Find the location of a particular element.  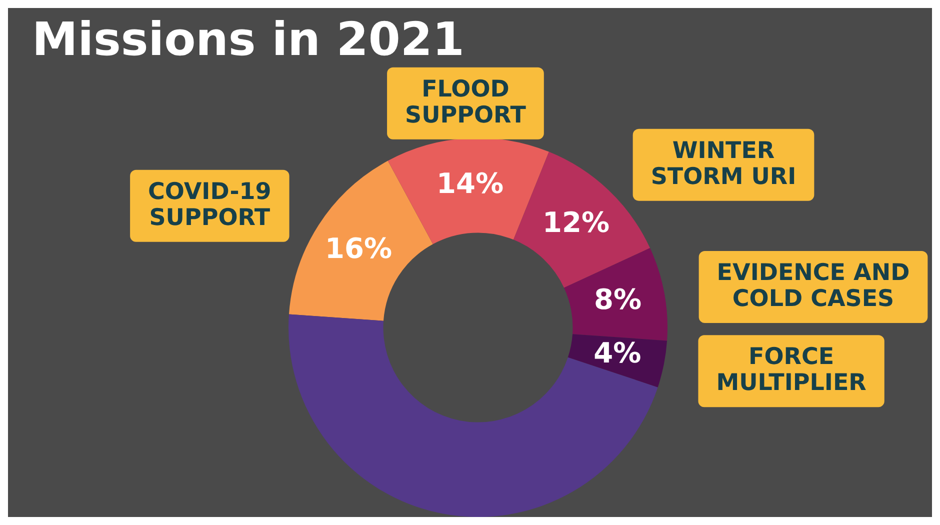

slice-label: COVID-19 SUPPORT is located at coordinates (210, 204).